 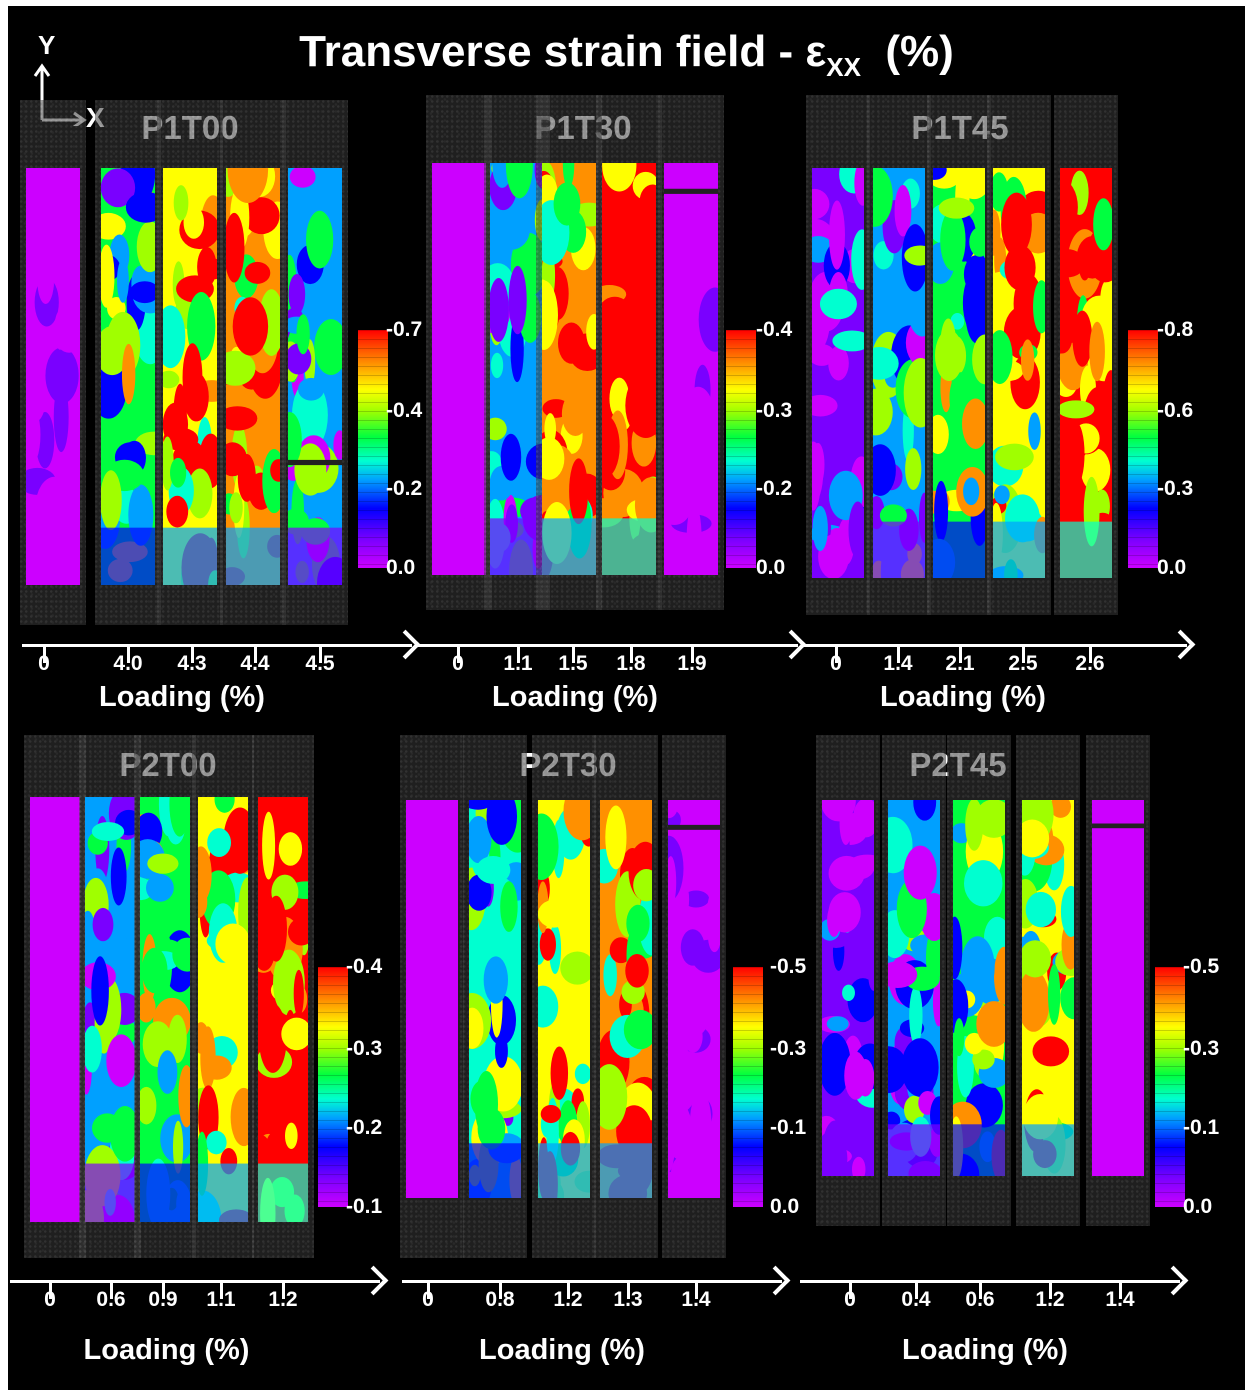 What do you see at coordinates (960, 663) in the screenshot?
I see `loading-tick-label: 2.1` at bounding box center [960, 663].